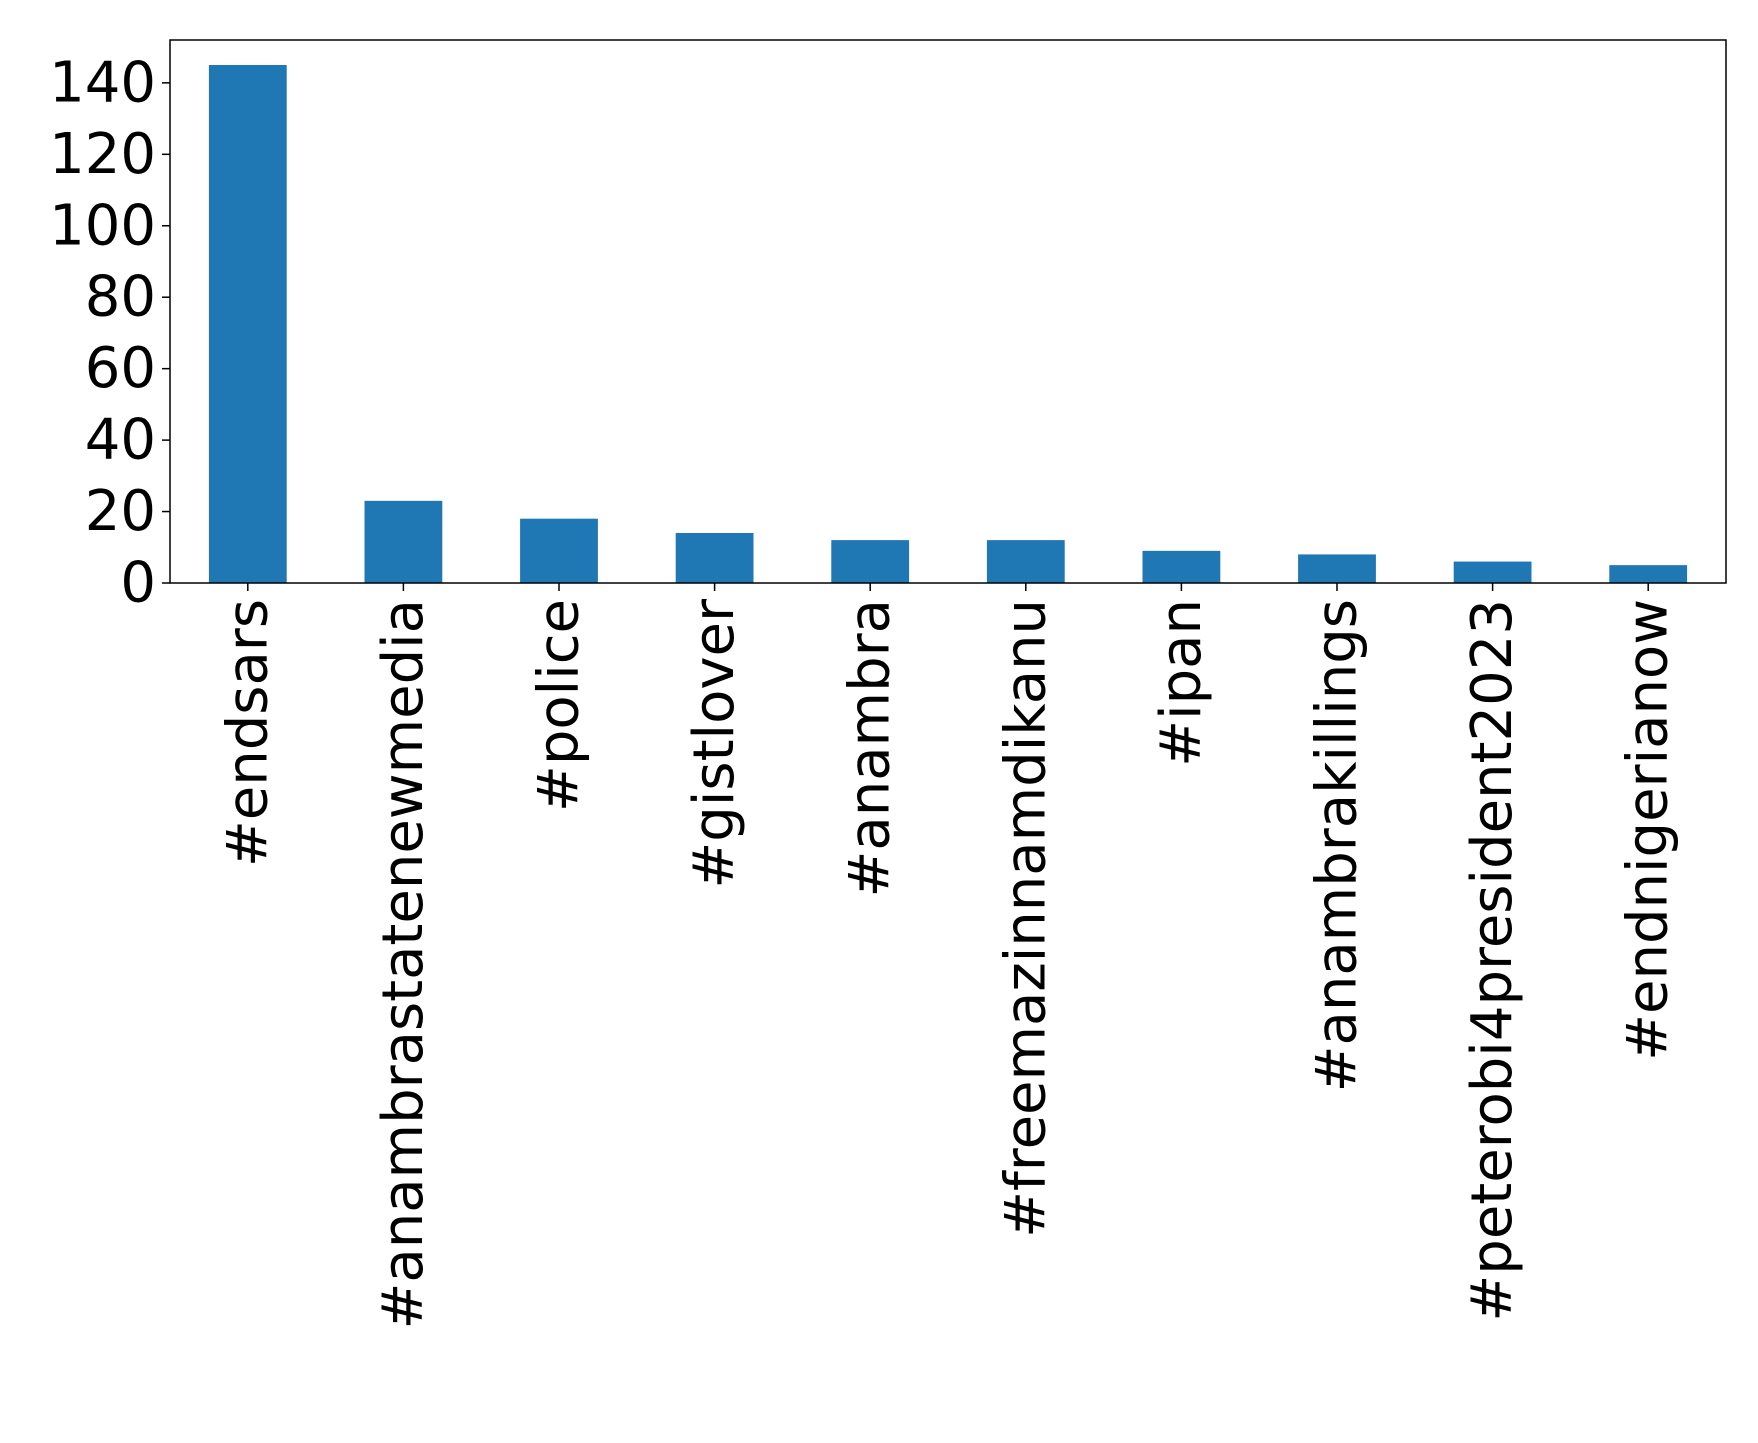 Image resolution: width=1758 pixels, height=1443 pixels. Describe the element at coordinates (559, 705) in the screenshot. I see `x-tick-label: #police` at that location.